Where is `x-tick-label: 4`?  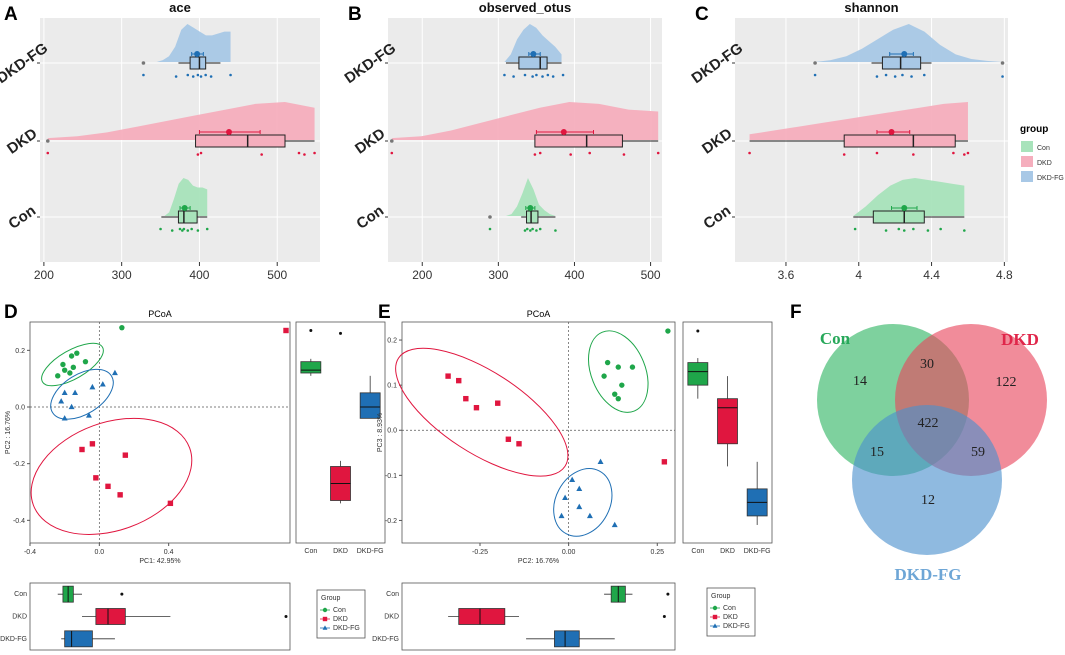 x-tick-label: 4 is located at coordinates (858, 275).